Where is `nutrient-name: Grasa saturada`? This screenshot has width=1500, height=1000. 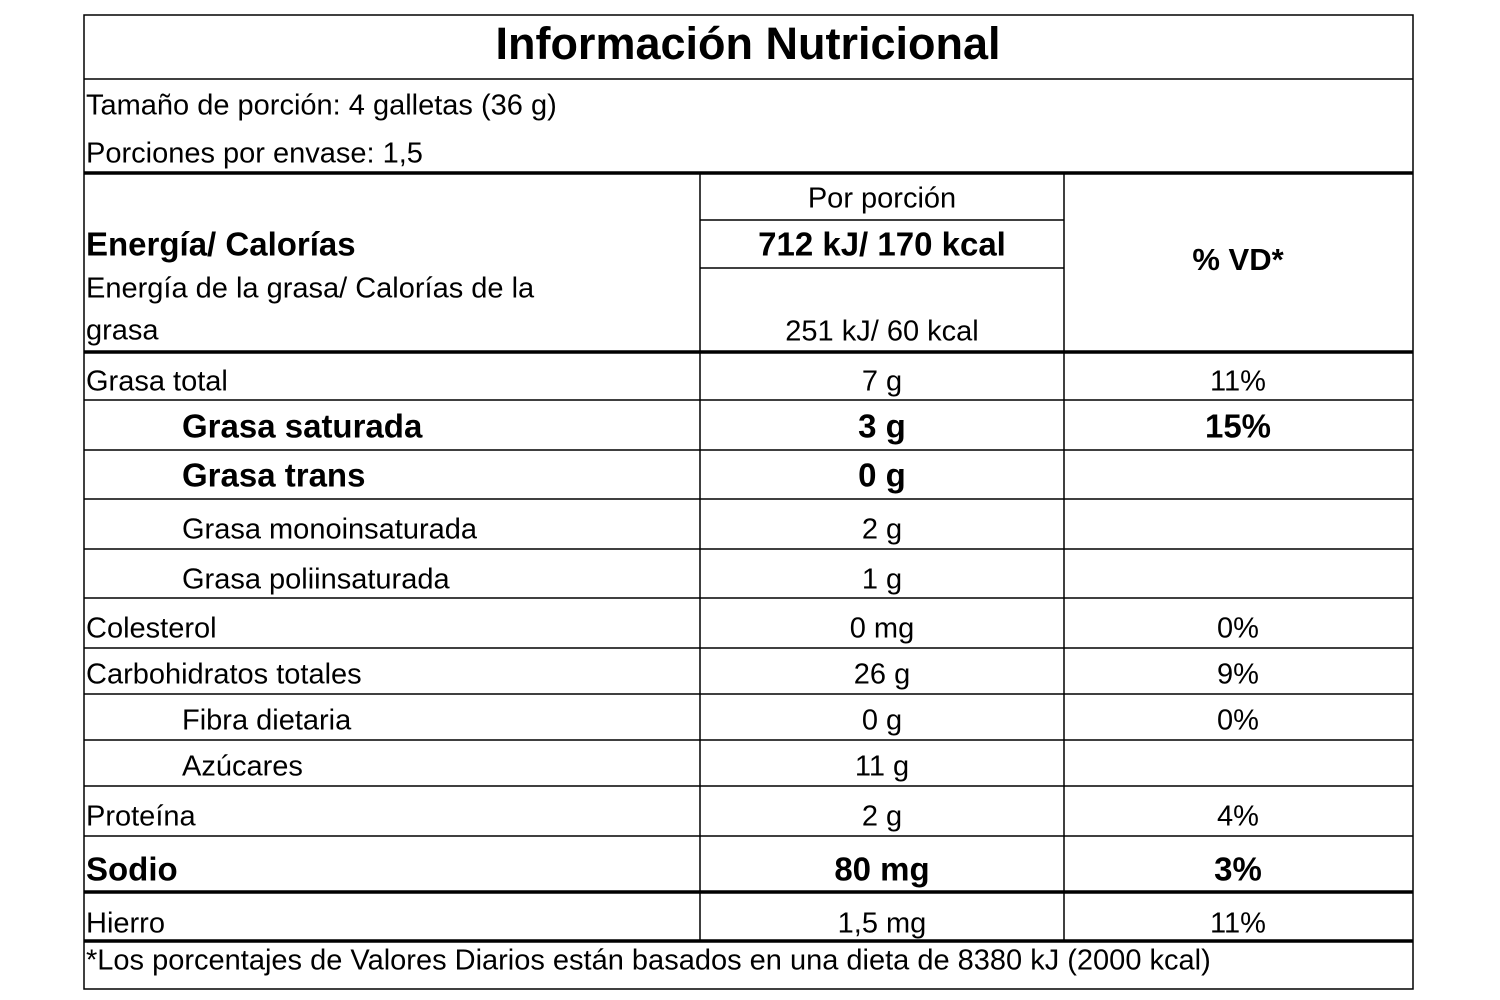
nutrient-name: Grasa saturada is located at coordinates (302, 426).